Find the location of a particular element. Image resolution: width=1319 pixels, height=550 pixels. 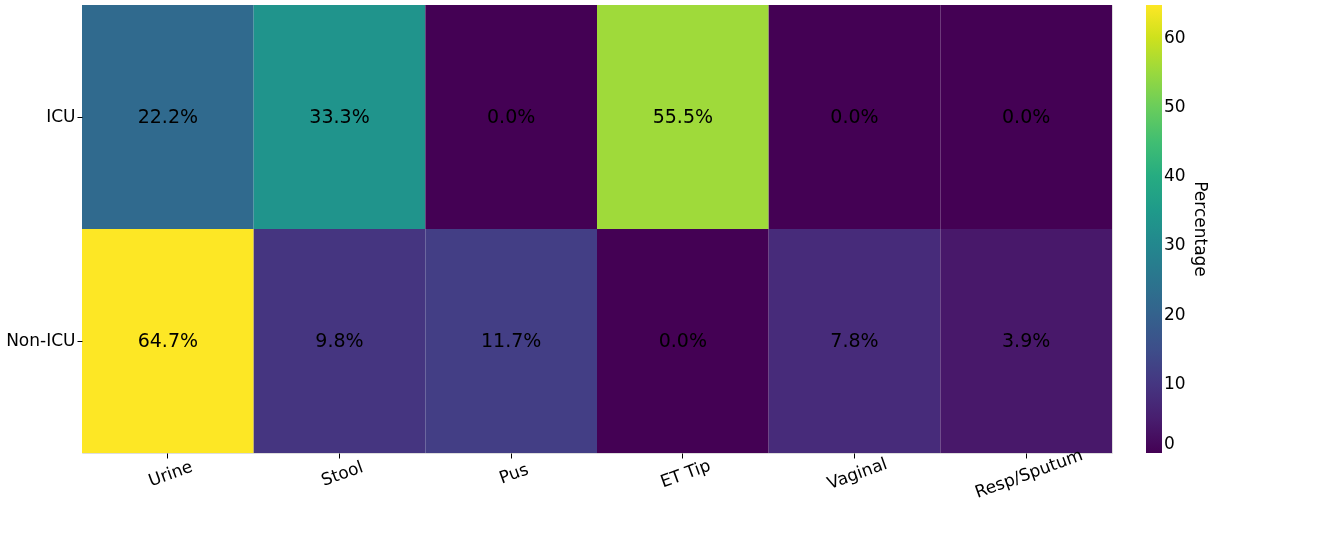

x-tick-label: Stool is located at coordinates (342, 473).